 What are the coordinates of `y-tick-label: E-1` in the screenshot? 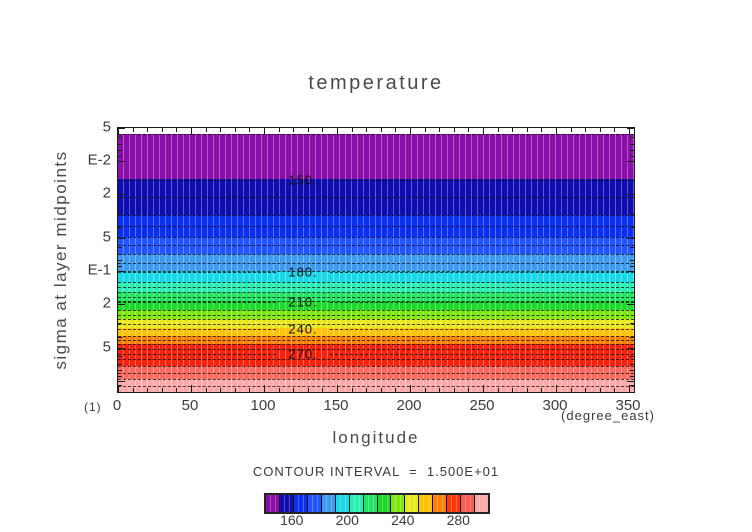 It's located at (99, 270).